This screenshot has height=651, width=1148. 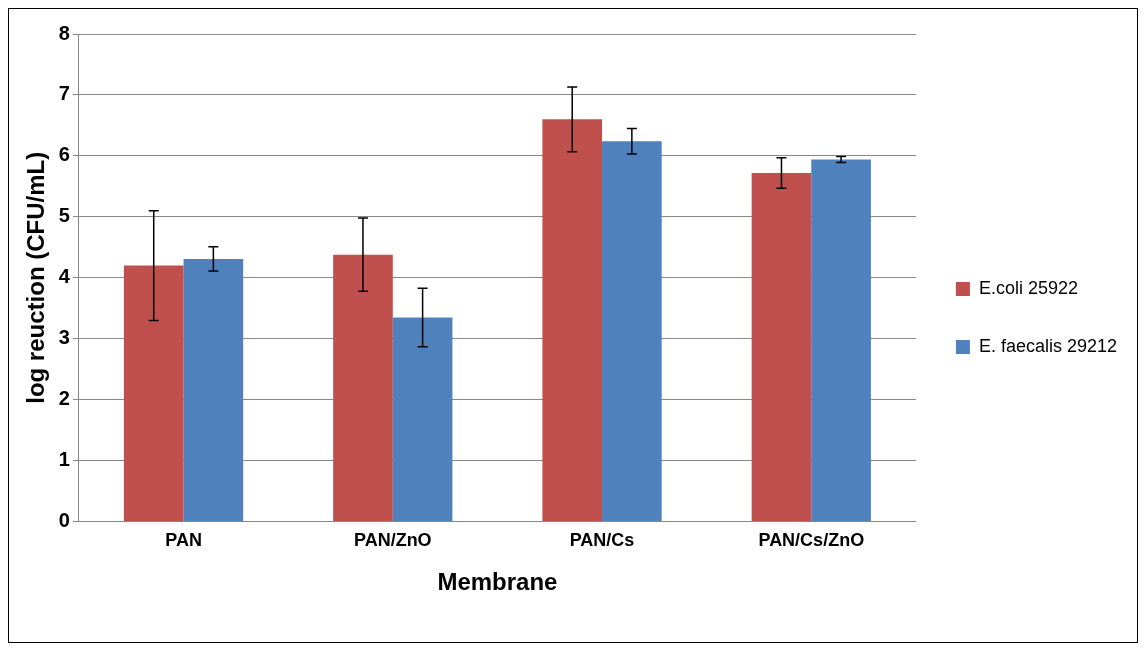 I want to click on y-tick-label: 1, so click(x=64, y=459).